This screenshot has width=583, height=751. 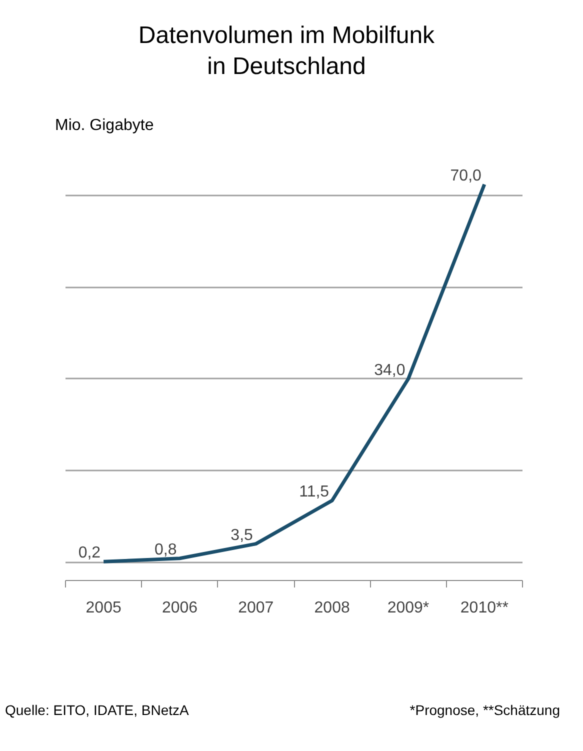 What do you see at coordinates (314, 492) in the screenshot?
I see `data-label: 11,5` at bounding box center [314, 492].